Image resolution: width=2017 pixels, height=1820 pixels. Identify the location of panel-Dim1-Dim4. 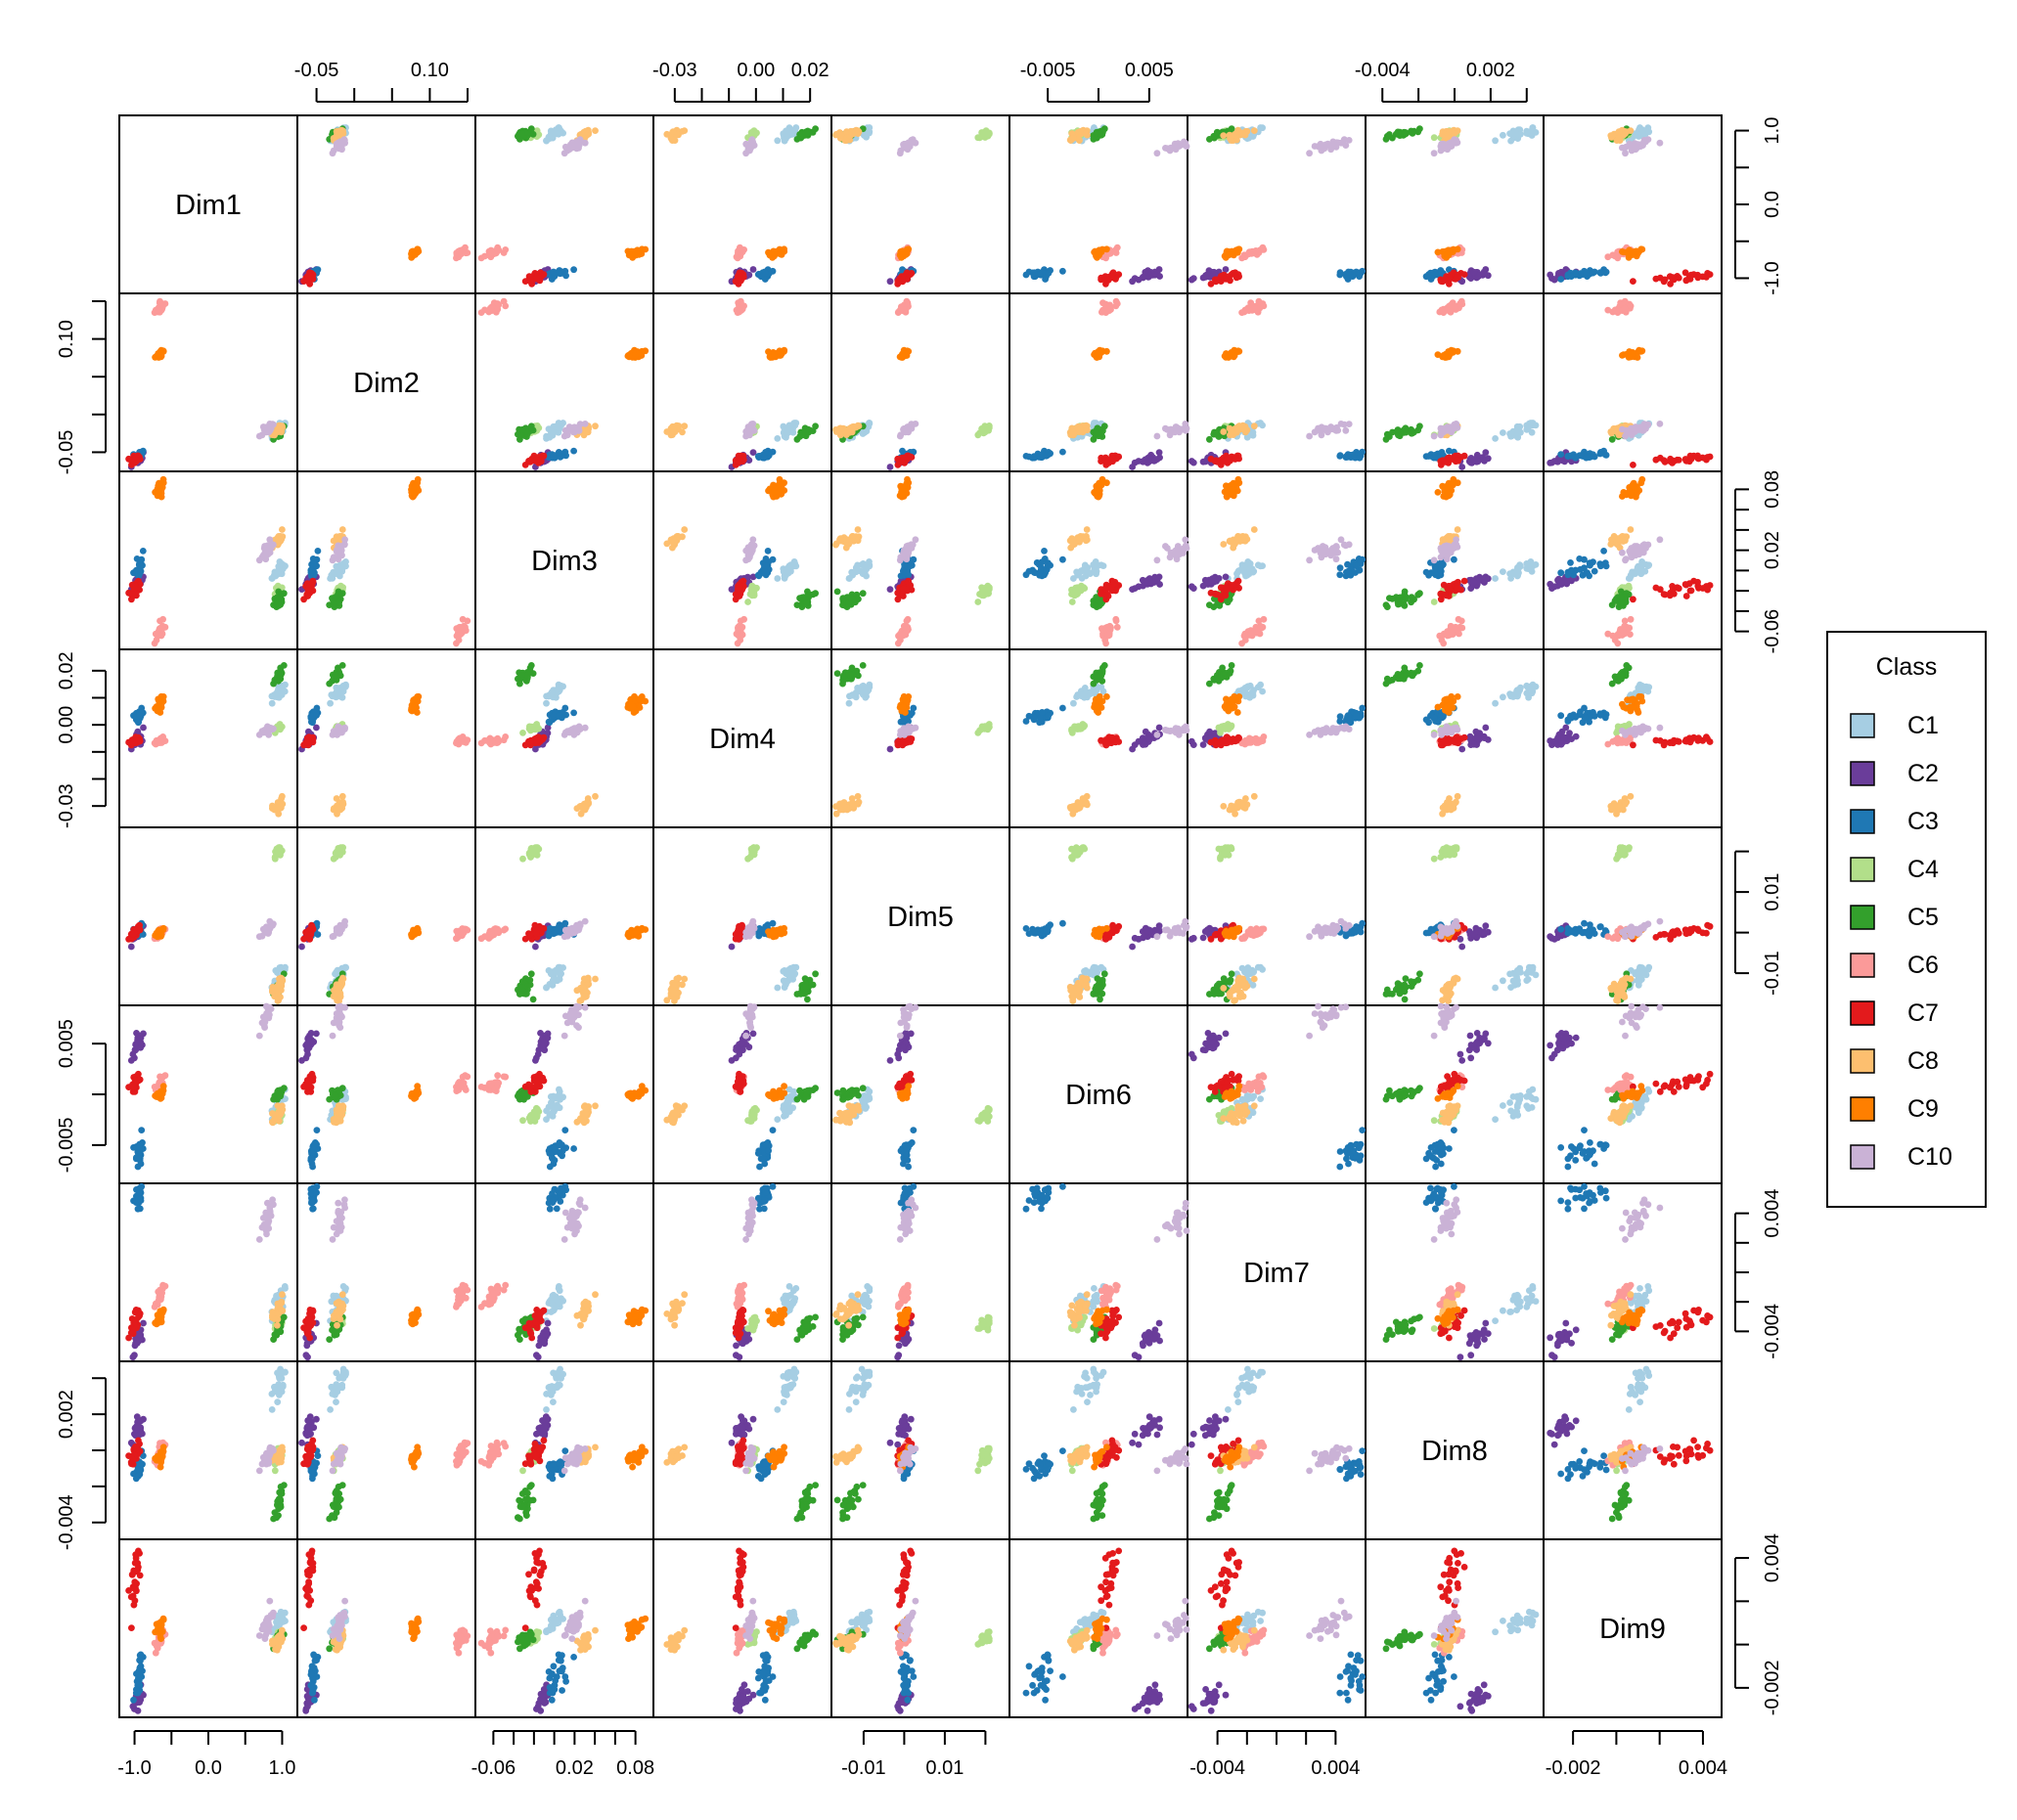
(742, 204).